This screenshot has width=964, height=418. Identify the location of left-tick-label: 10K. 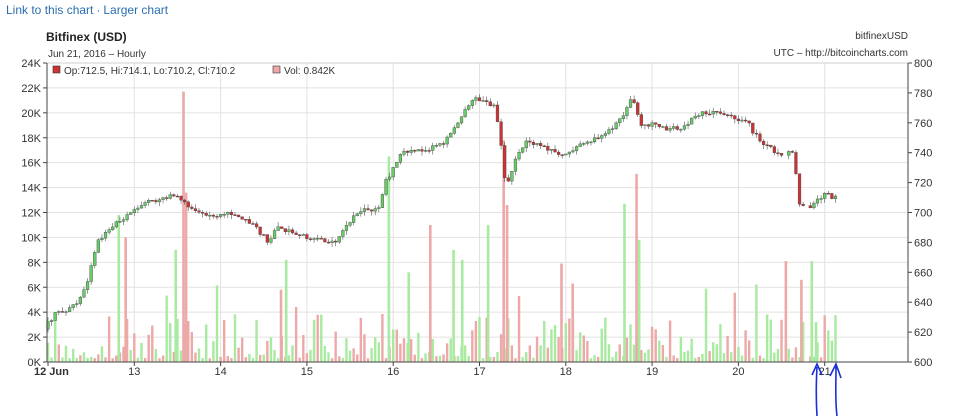
(31, 238).